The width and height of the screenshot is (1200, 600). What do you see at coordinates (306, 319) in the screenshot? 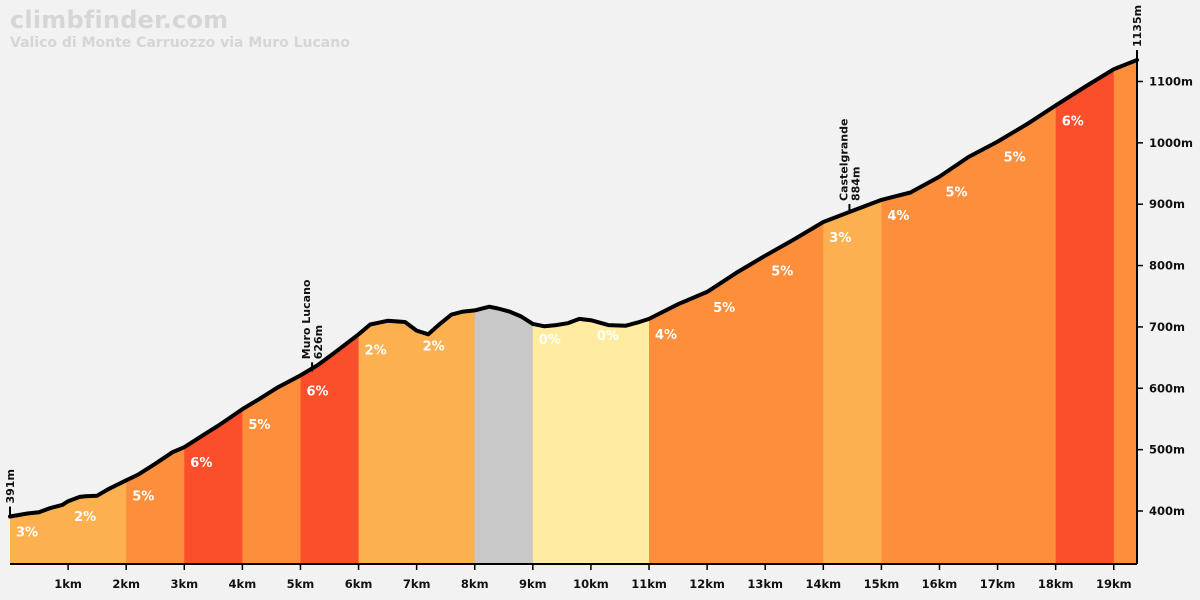
I see `marker-label: Muro Lucano` at bounding box center [306, 319].